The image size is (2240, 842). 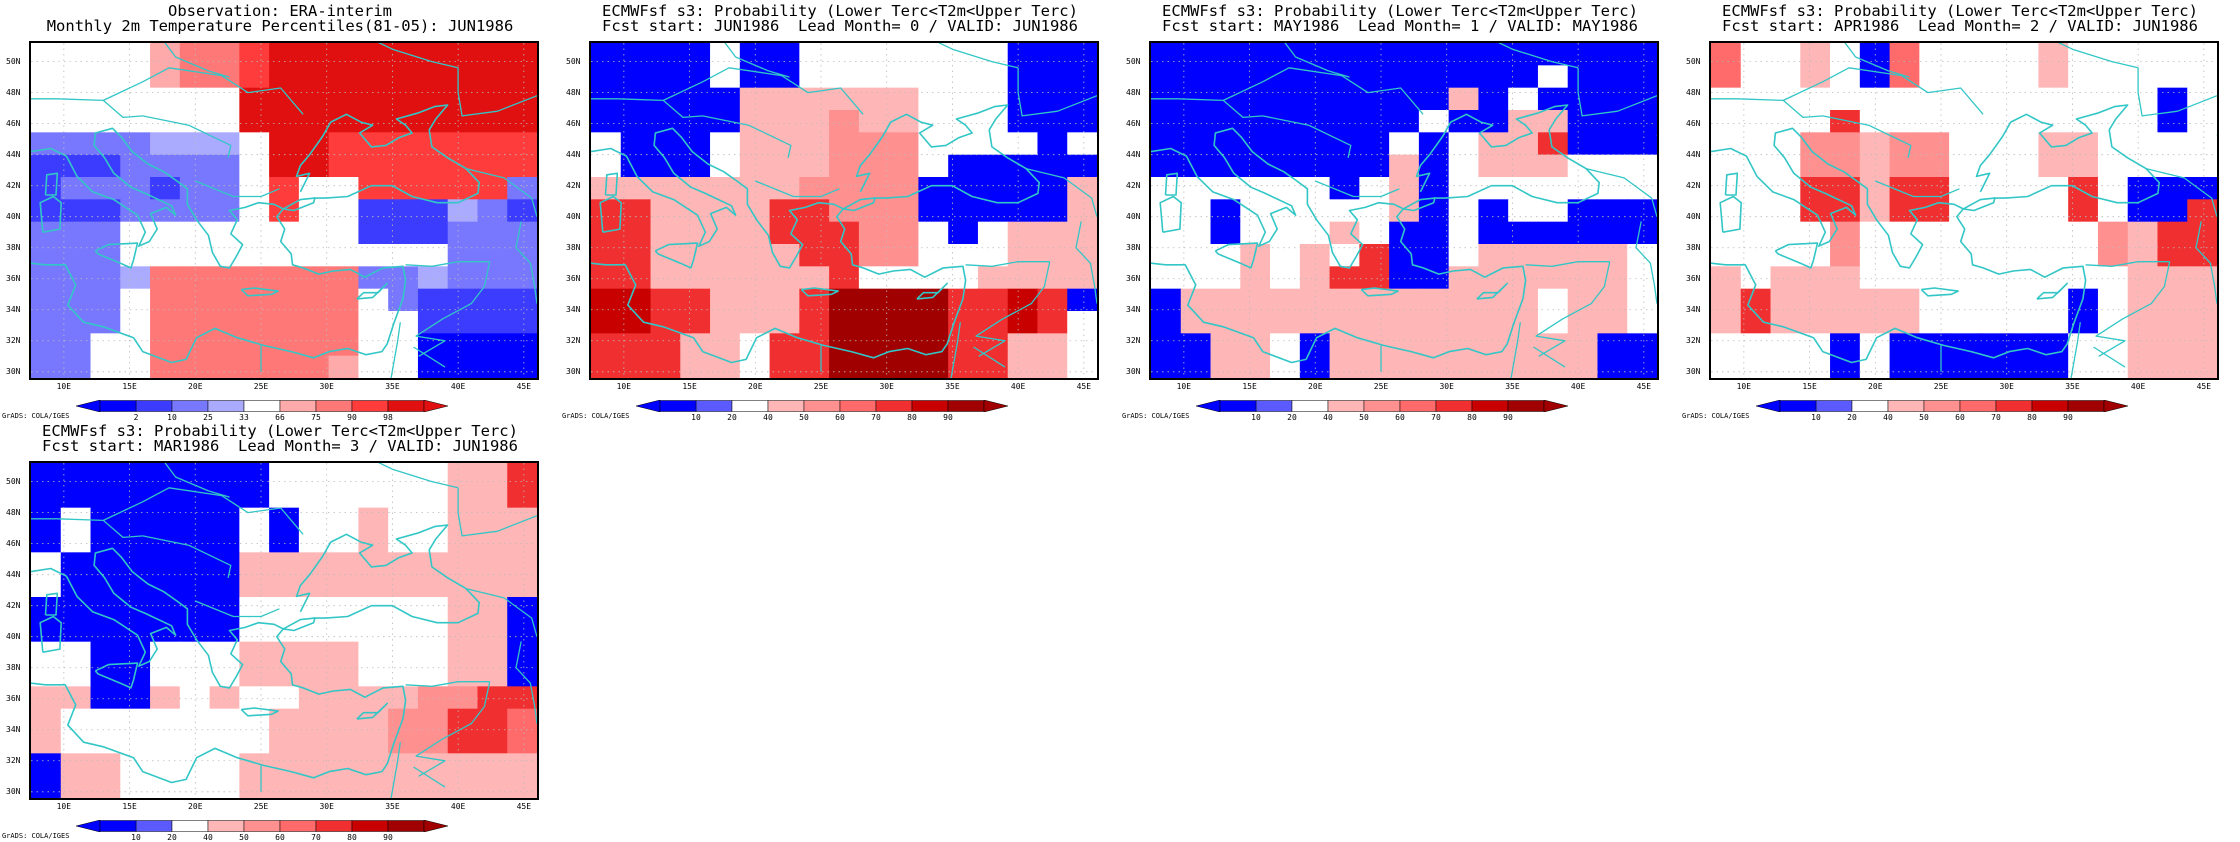 I want to click on longitude-tick-label: 10E, so click(x=624, y=386).